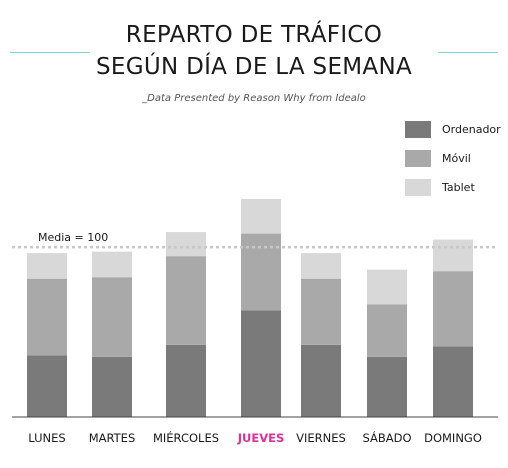 The width and height of the screenshot is (508, 468). What do you see at coordinates (386, 437) in the screenshot?
I see `category-label-6: SÁBADO` at bounding box center [386, 437].